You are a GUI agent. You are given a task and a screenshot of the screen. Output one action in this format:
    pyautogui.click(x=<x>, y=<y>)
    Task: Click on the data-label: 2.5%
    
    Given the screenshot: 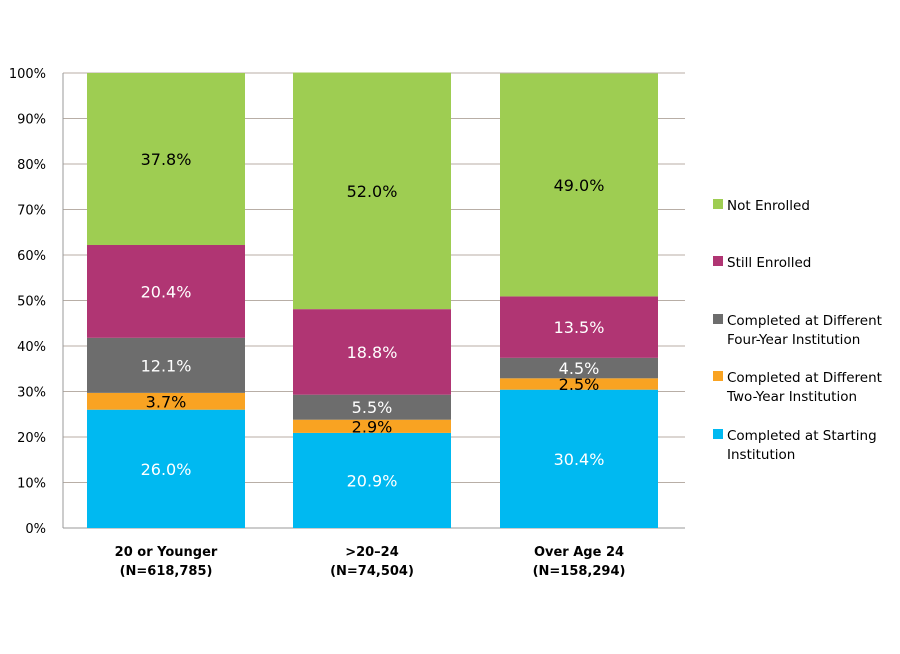 What is the action you would take?
    pyautogui.click(x=579, y=384)
    